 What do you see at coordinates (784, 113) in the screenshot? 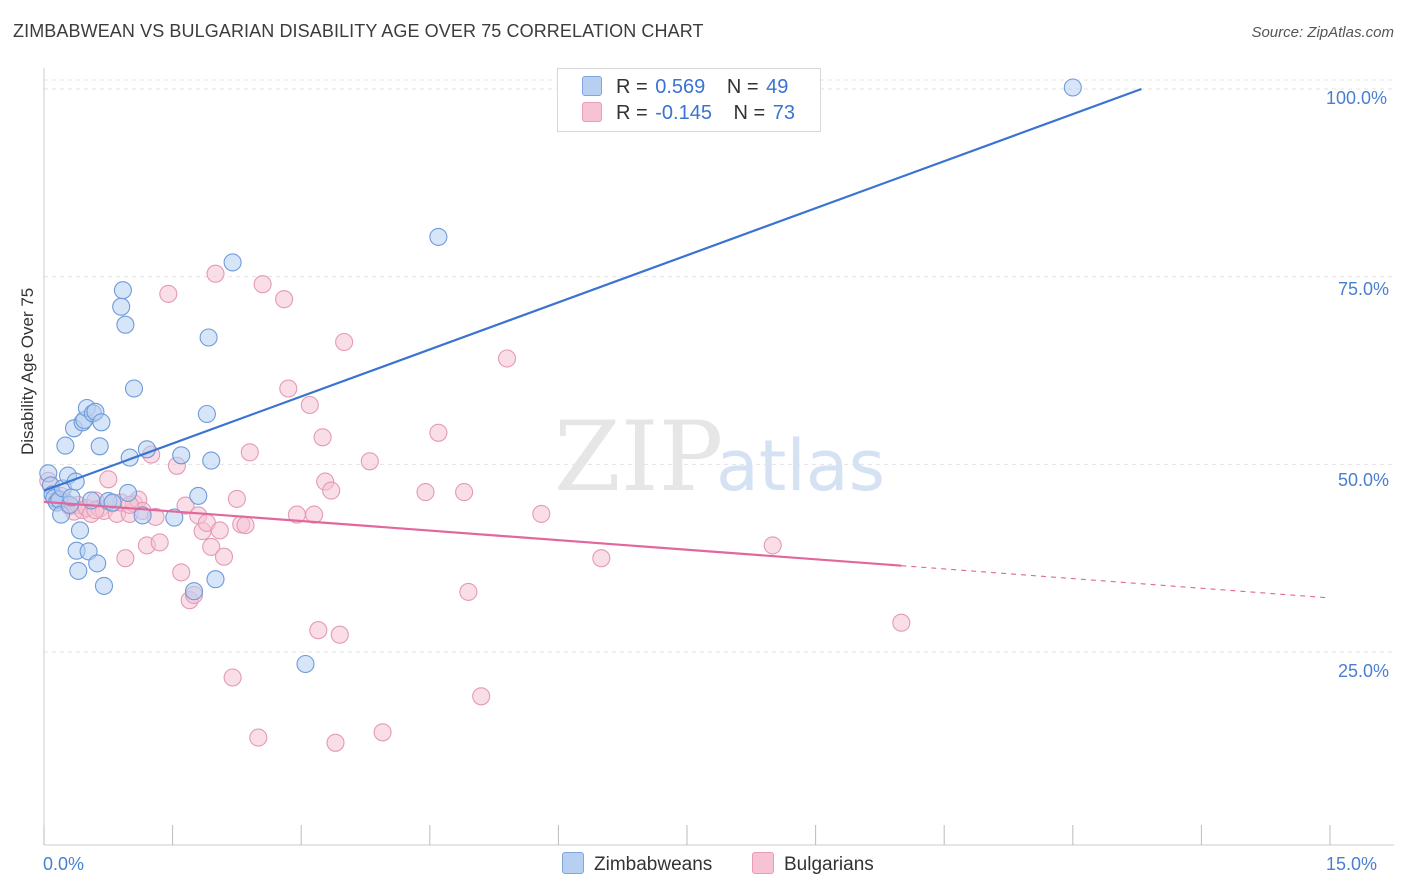
I see `n-value-bulgarians: 73` at bounding box center [784, 113].